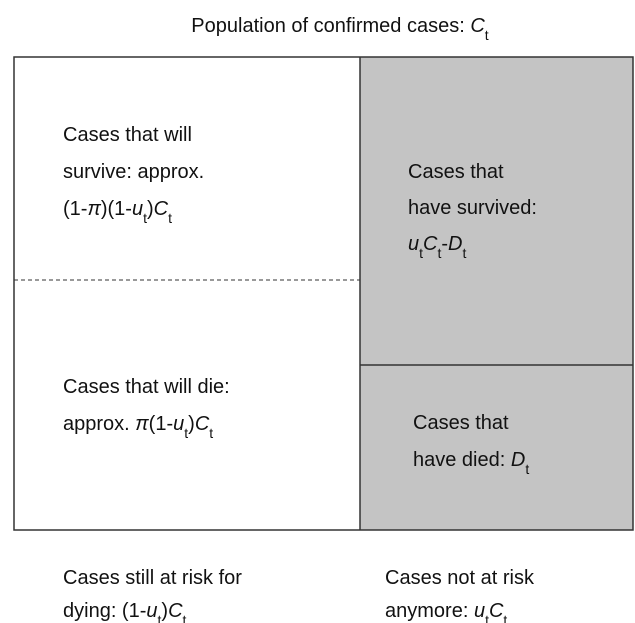 The height and width of the screenshot is (623, 635). What do you see at coordinates (116, 209) in the screenshot?
I see `text-run: )(1-` at bounding box center [116, 209].